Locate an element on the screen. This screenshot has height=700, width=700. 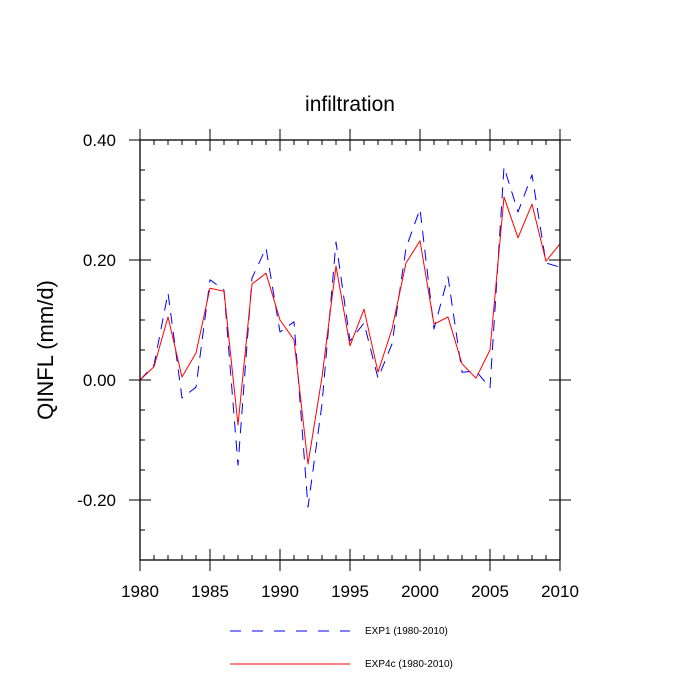
x-tick-label: 1985 is located at coordinates (210, 591).